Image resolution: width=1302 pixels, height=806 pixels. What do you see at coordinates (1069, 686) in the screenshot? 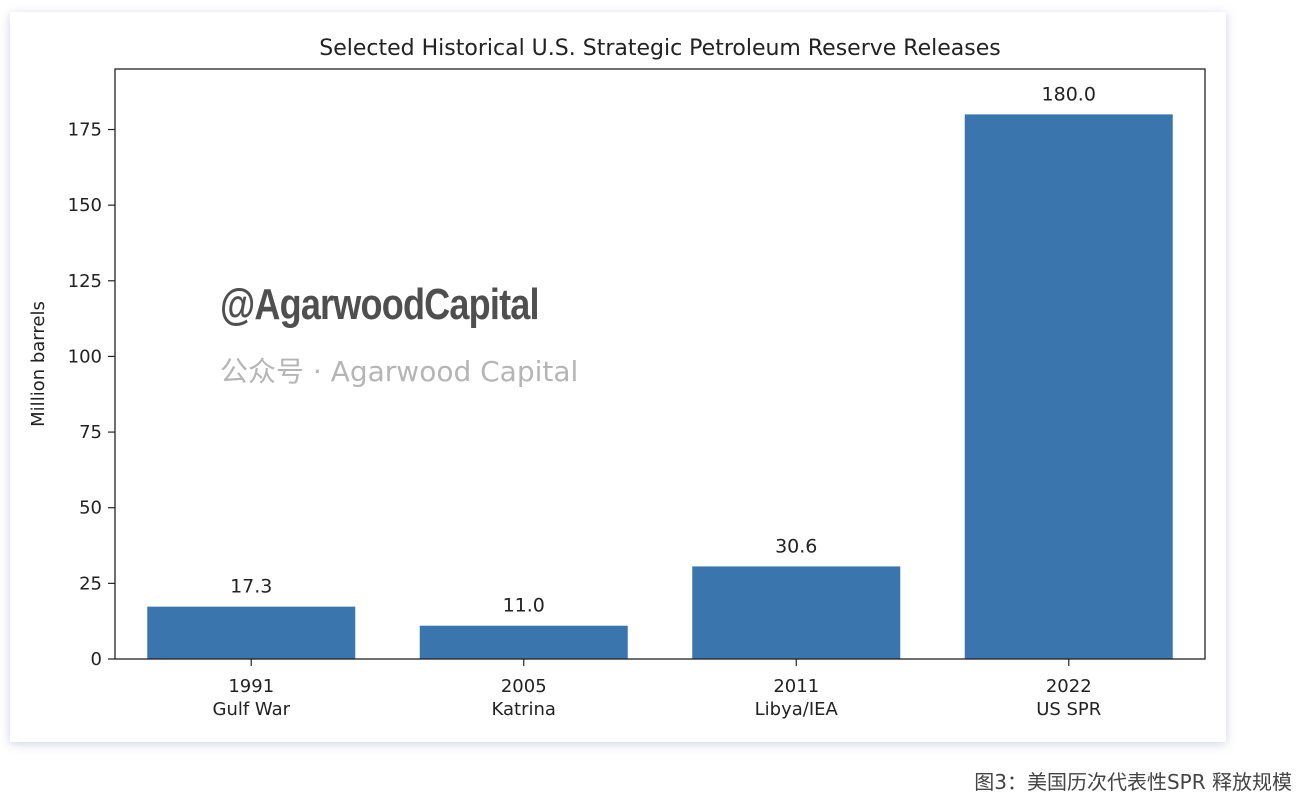
I see `x-tick-label-year: 2022` at bounding box center [1069, 686].